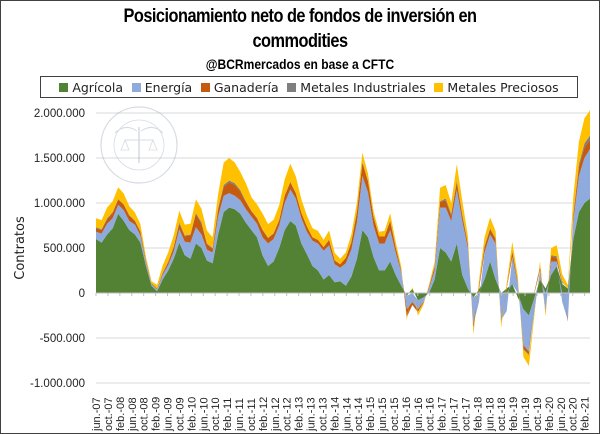 This screenshot has height=434, width=600. I want to click on x-tick-label: oct.-18, so click(502, 414).